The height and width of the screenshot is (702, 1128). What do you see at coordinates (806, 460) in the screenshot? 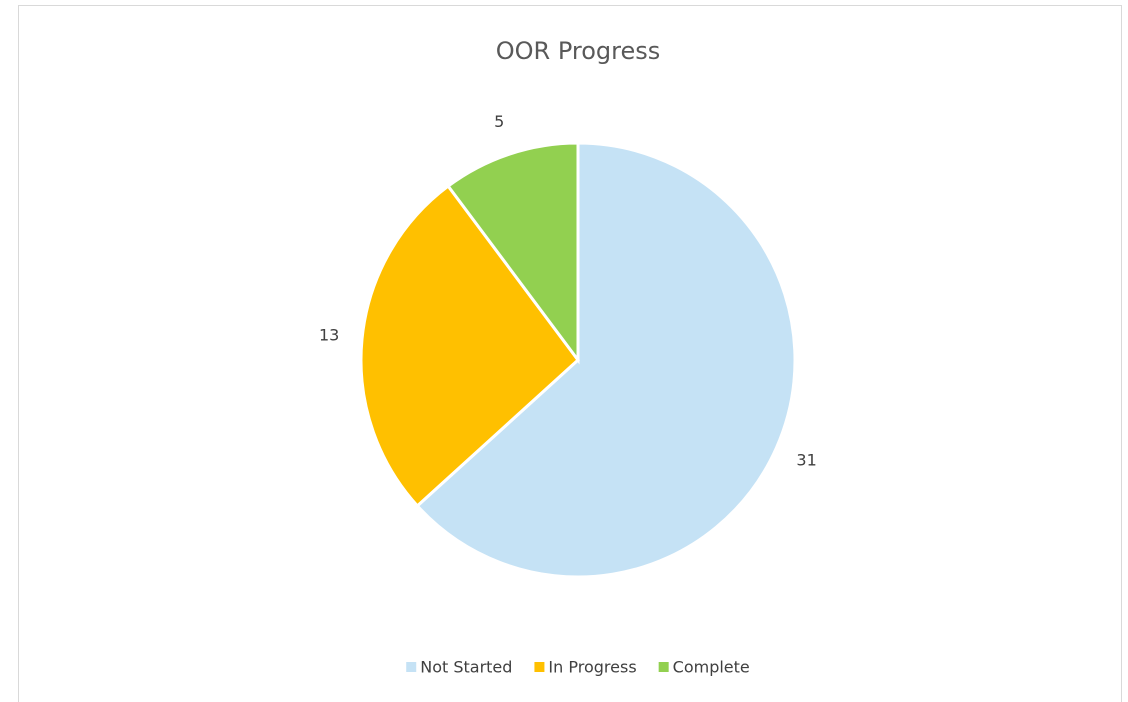
I see `data-label: 31` at bounding box center [806, 460].